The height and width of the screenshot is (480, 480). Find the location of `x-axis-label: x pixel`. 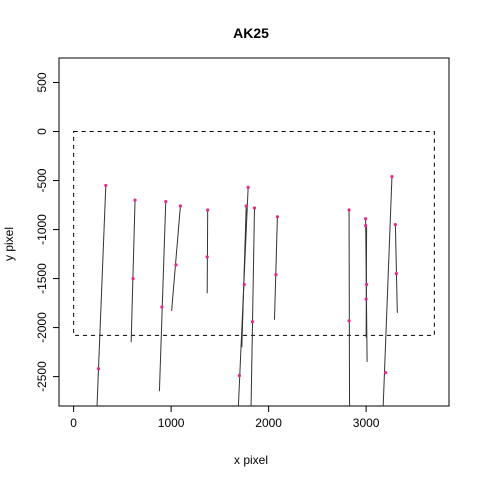

x-axis-label: x pixel is located at coordinates (251, 460).